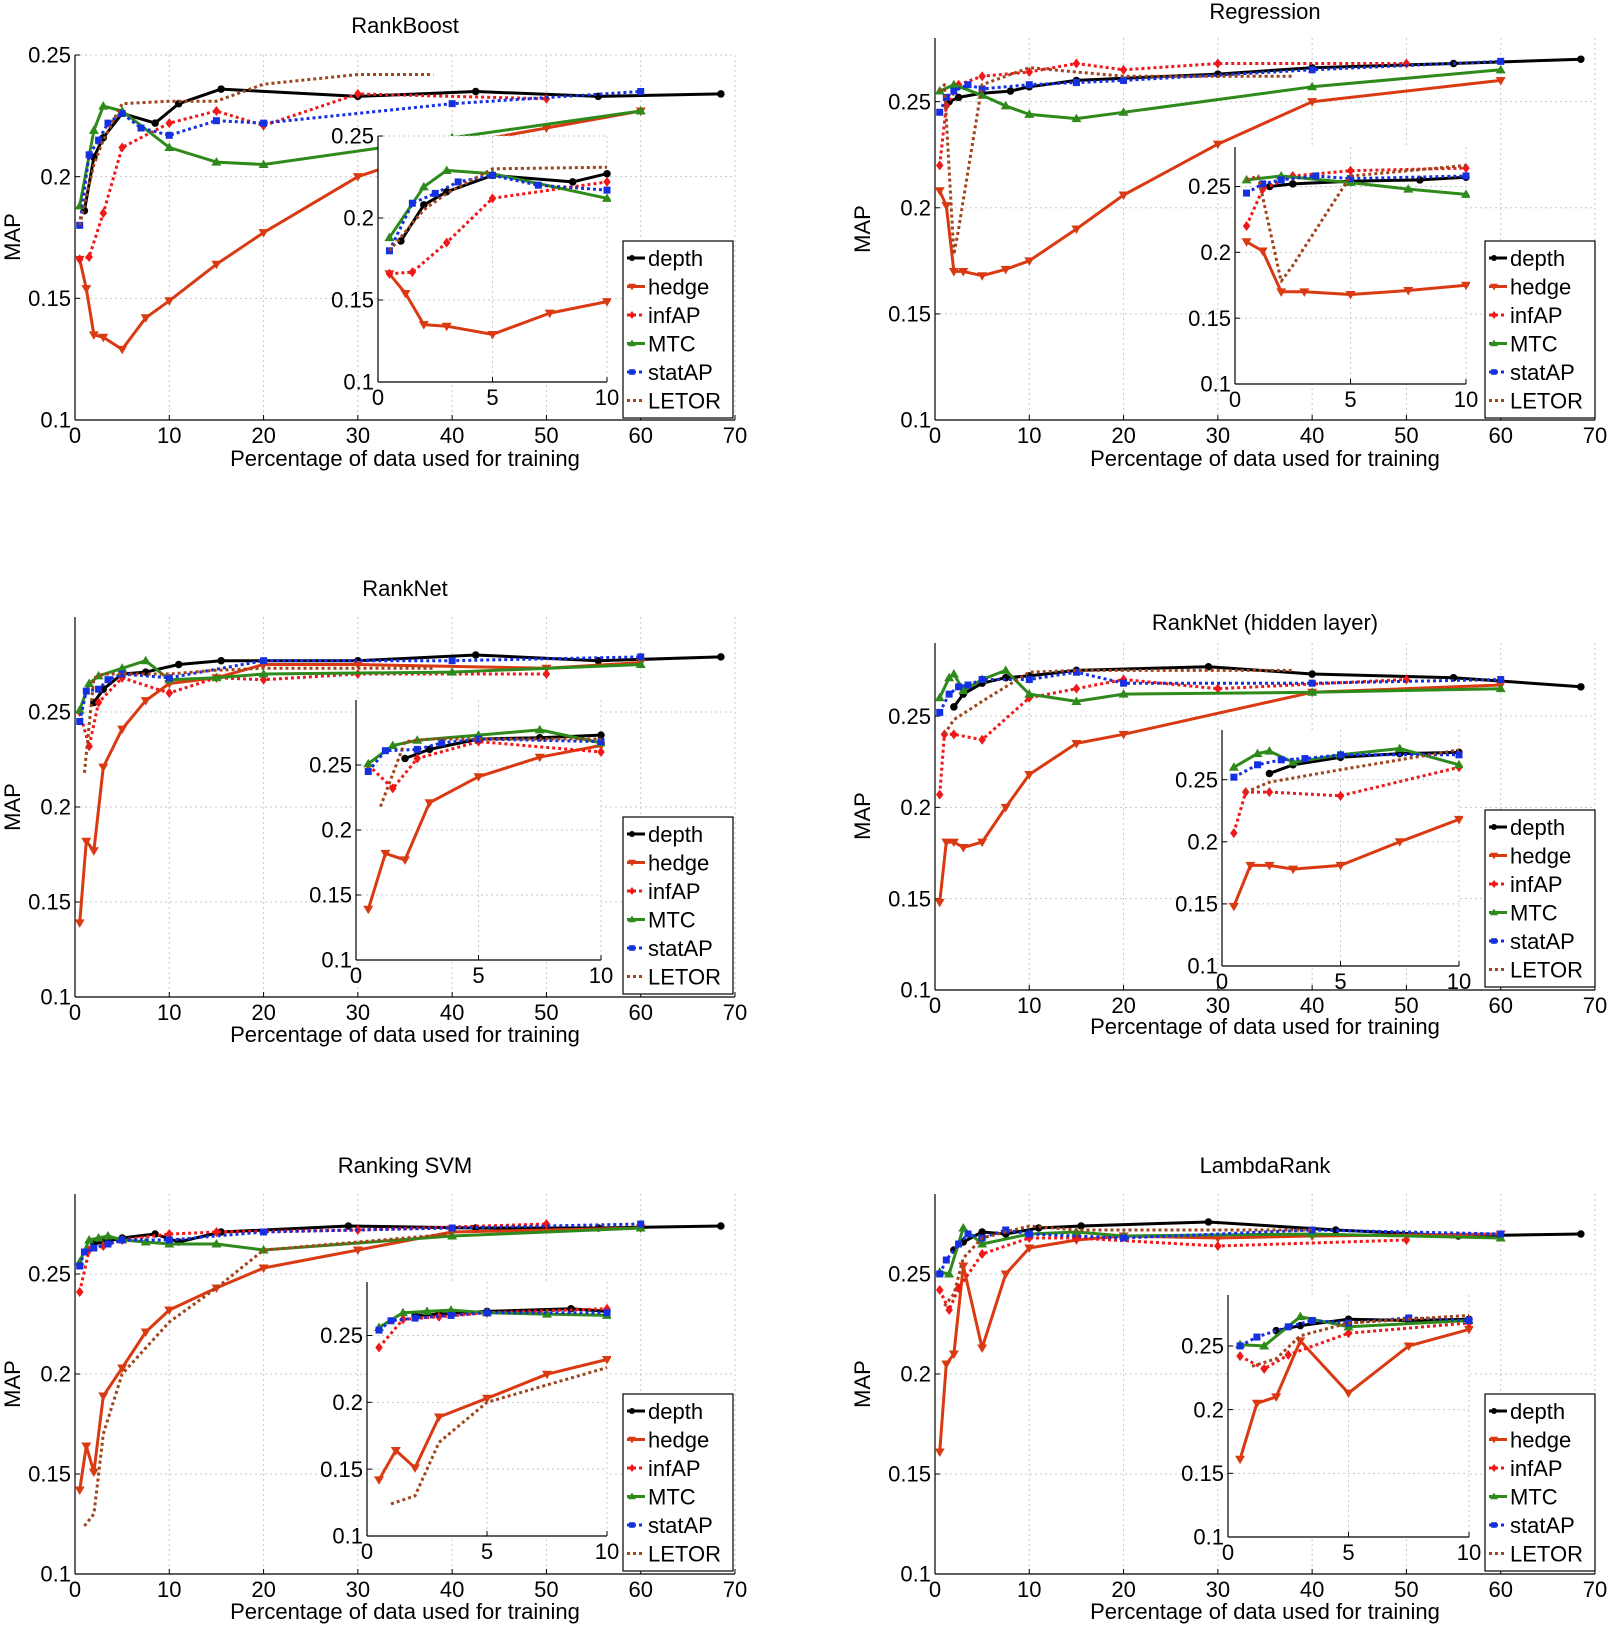 The height and width of the screenshot is (1631, 1619). I want to click on series-line-statAP, so click(1219, 86).